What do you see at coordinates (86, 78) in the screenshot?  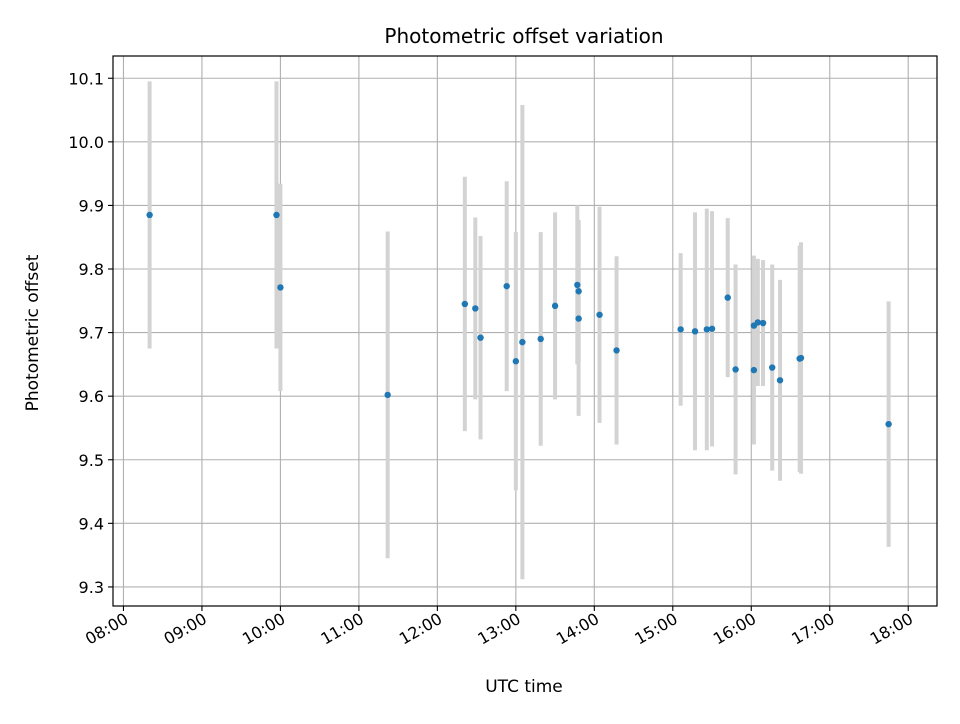 I see `y-tick-label: 10.1` at bounding box center [86, 78].